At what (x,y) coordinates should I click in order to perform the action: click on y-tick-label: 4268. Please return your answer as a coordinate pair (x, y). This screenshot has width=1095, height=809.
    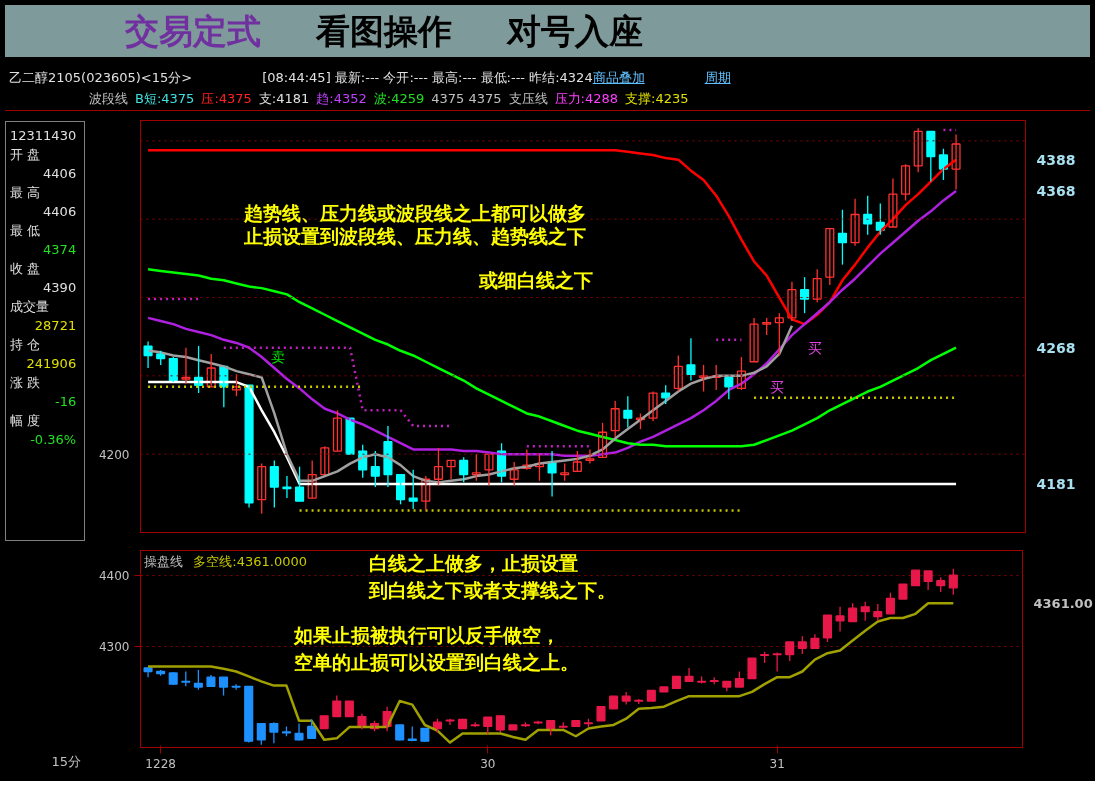
    Looking at the image, I should click on (1056, 347).